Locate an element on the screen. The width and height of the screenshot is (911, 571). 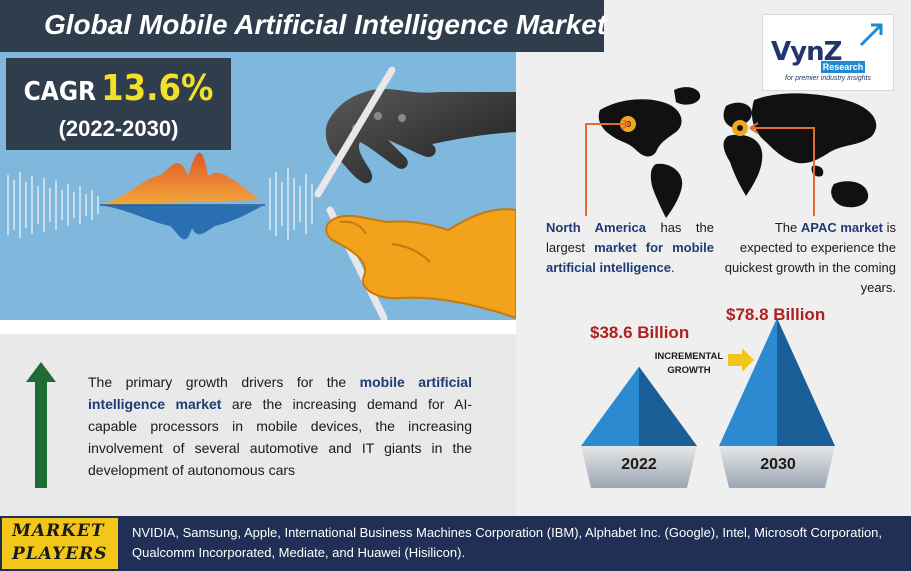
up-arrow-icon is located at coordinates (41, 425).